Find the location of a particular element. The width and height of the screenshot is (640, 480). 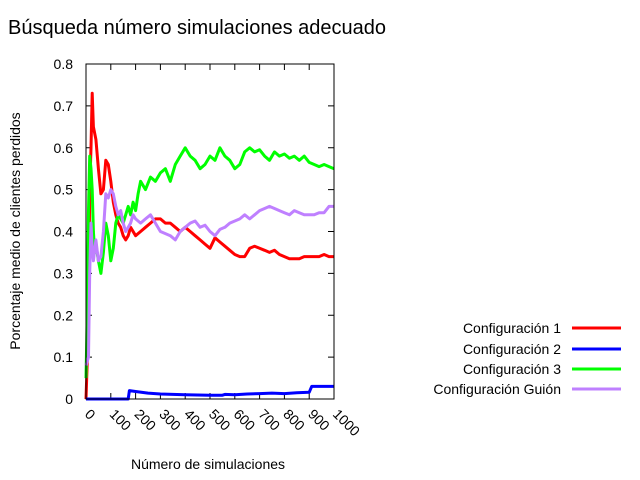

legend-label: Configuración Guión is located at coordinates (497, 389).